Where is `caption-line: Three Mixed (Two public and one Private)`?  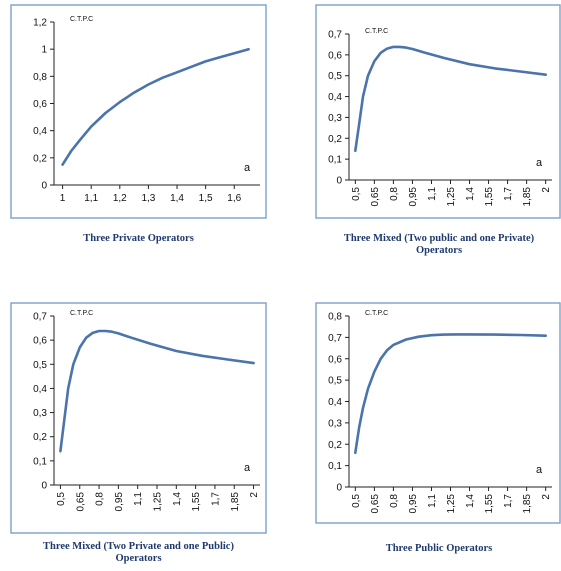
caption-line: Three Mixed (Two public and one Private) is located at coordinates (439, 238).